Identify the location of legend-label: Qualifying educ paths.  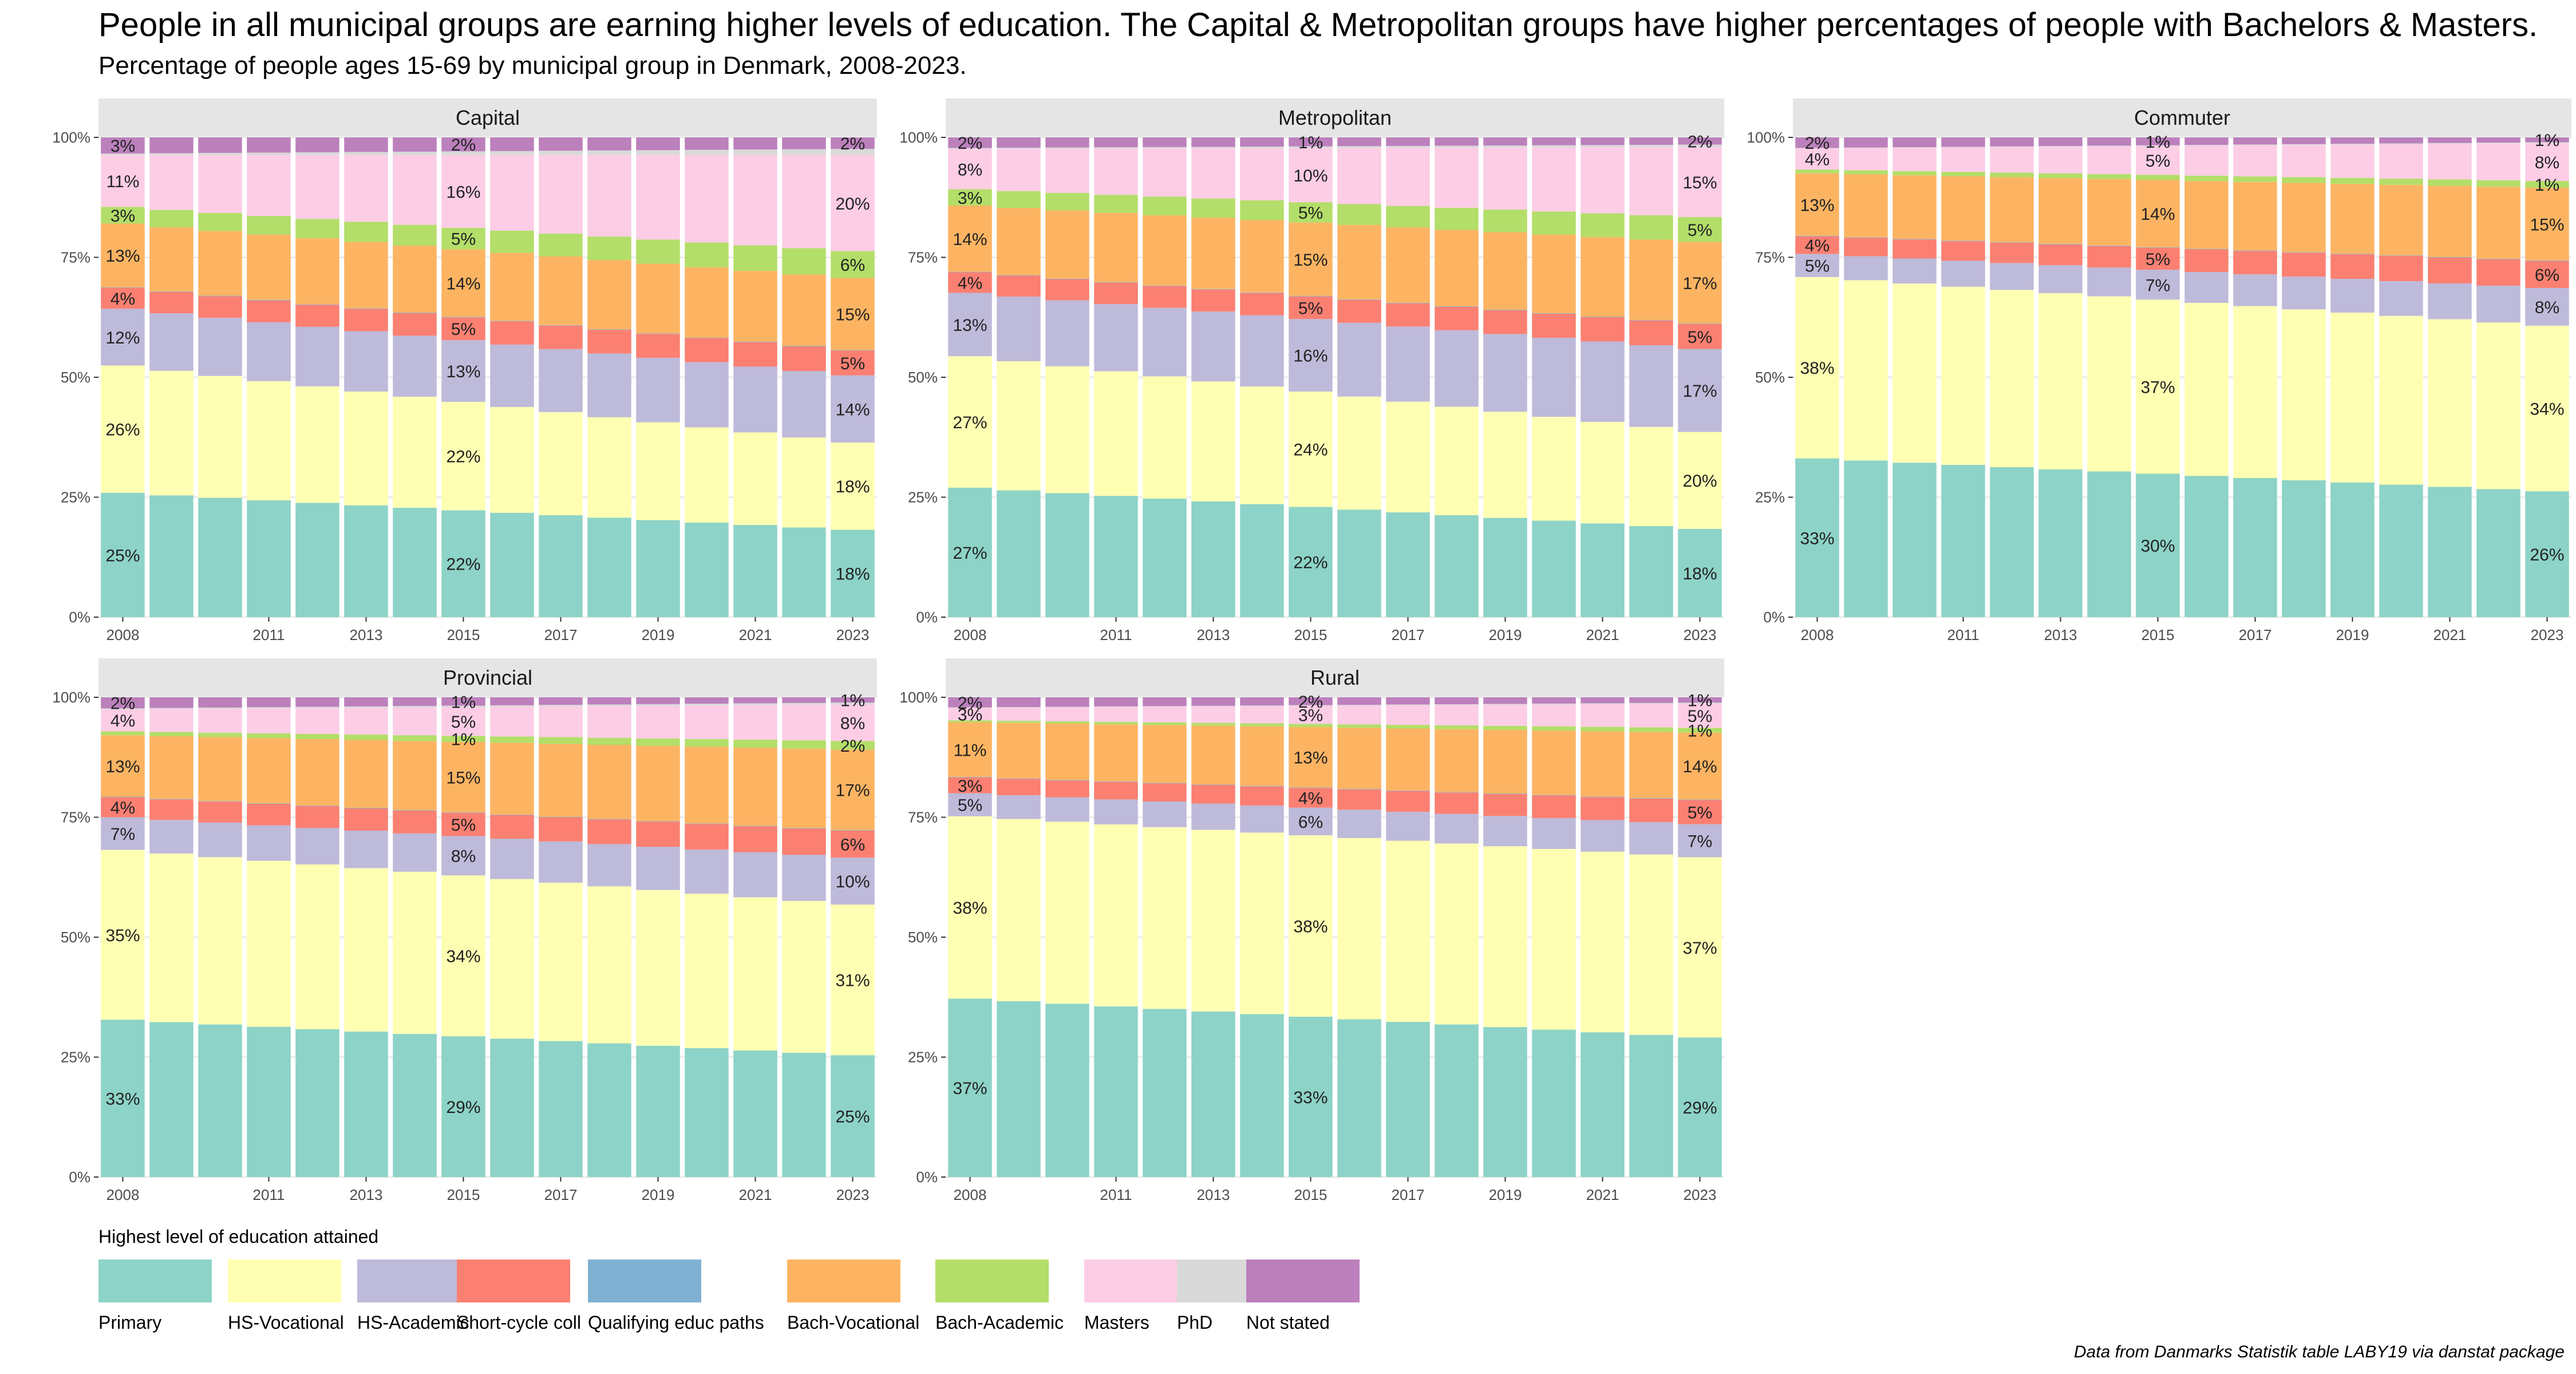
(676, 1322).